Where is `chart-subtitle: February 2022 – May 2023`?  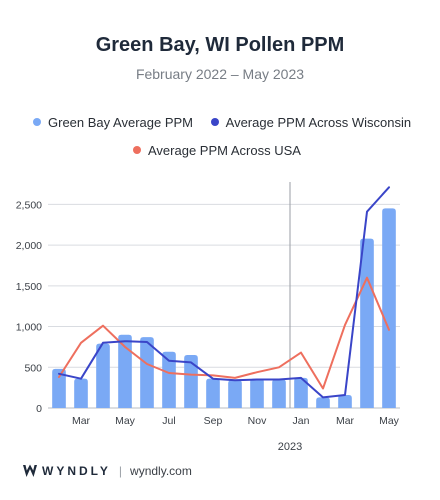
chart-subtitle: February 2022 – May 2023 is located at coordinates (220, 74).